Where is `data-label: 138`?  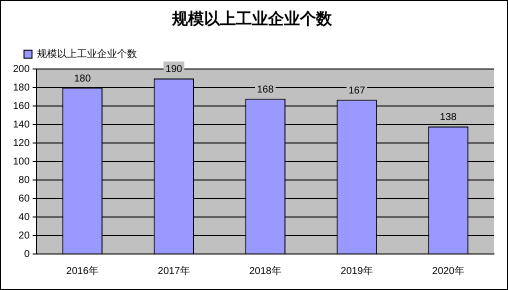 data-label: 138 is located at coordinates (449, 118).